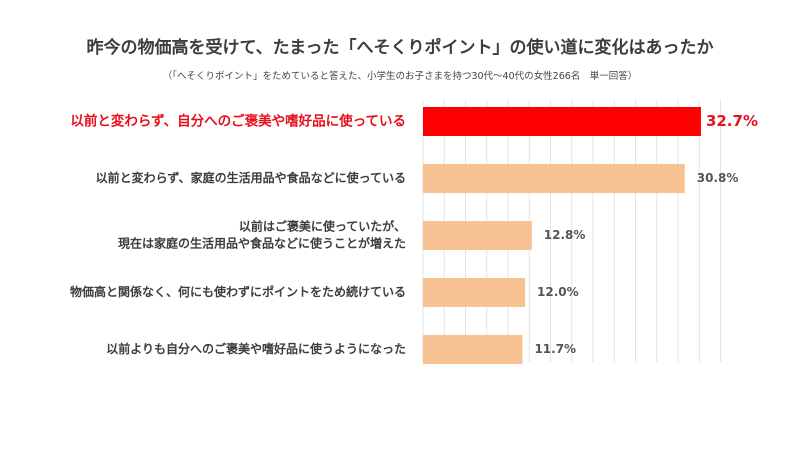 This screenshot has height=450, width=800. What do you see at coordinates (565, 235) in the screenshot?
I see `value-label: 12.8%` at bounding box center [565, 235].